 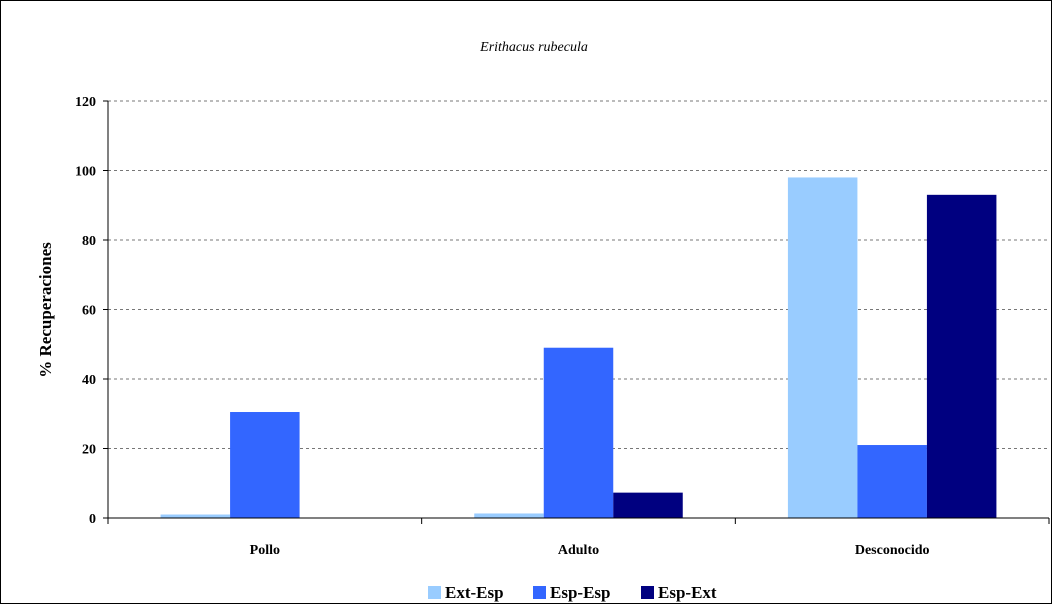 I want to click on y-tick-label: 100, so click(x=85, y=172).